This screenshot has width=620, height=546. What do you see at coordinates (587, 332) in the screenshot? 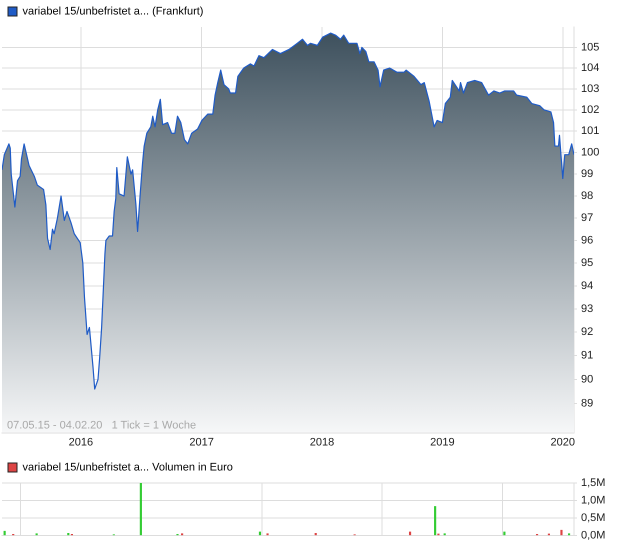
I see `y-tick-label: 92` at bounding box center [587, 332].